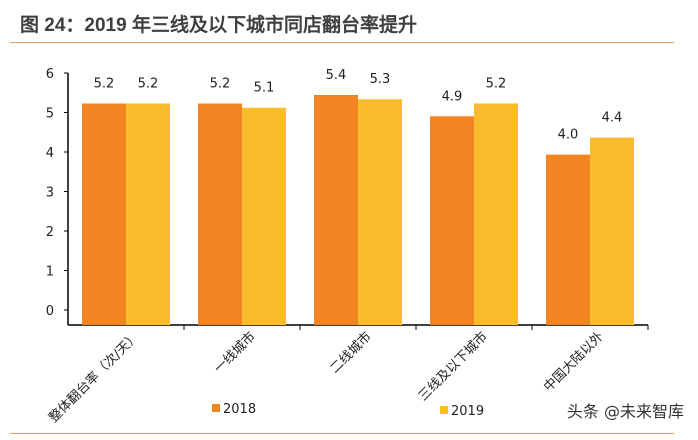 This screenshot has width=698, height=440. What do you see at coordinates (50, 193) in the screenshot?
I see `y-tick-label: 3` at bounding box center [50, 193].